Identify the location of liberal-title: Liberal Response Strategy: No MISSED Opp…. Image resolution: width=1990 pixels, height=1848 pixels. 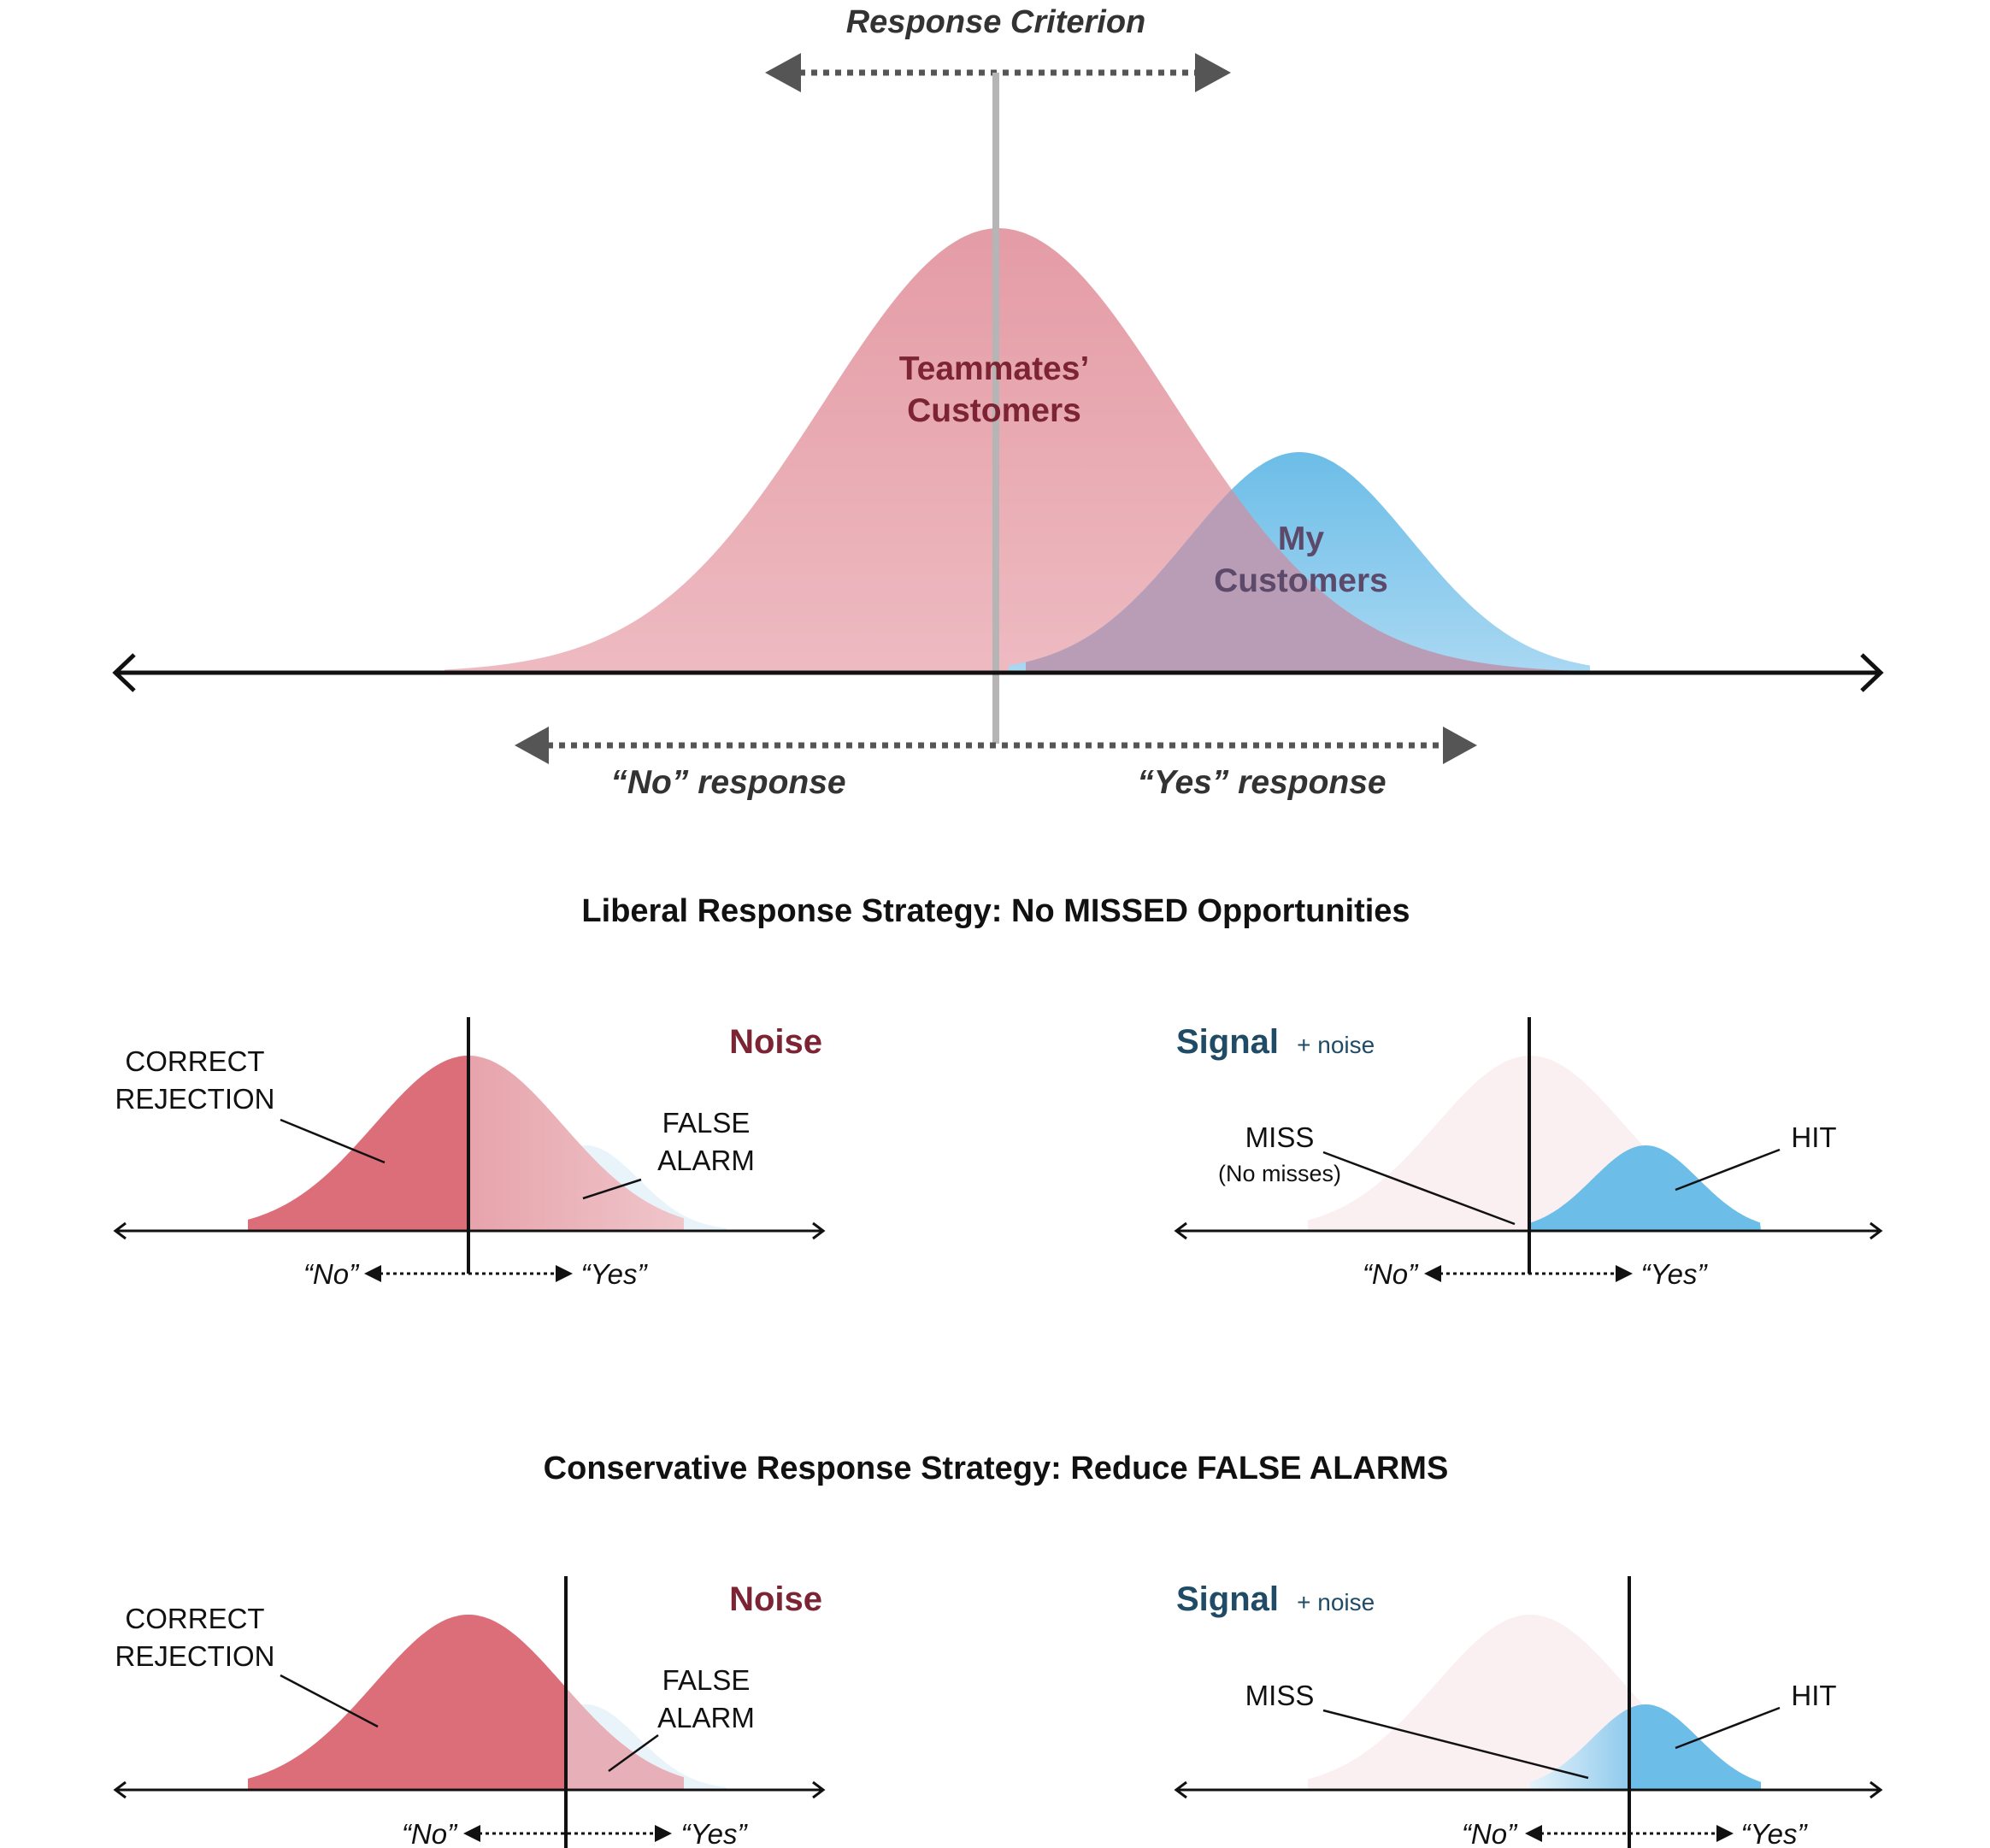
(995, 911).